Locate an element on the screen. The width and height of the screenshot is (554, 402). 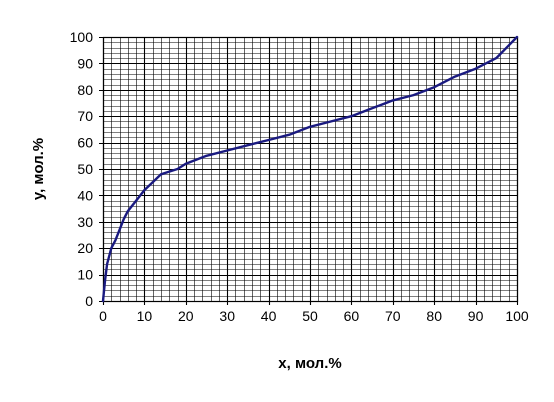
y-tick-label: 50 is located at coordinates (85, 169).